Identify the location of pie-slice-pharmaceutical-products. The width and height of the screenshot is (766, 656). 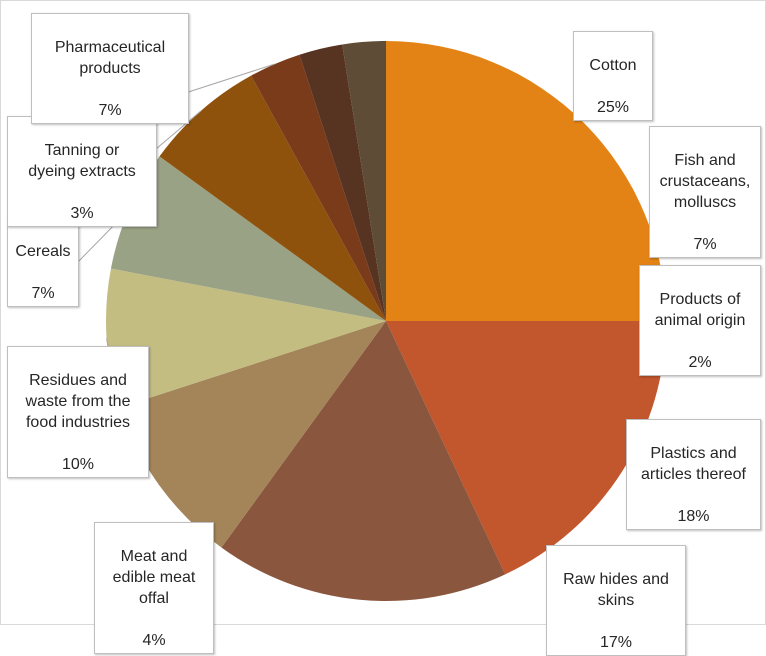
(318, 188).